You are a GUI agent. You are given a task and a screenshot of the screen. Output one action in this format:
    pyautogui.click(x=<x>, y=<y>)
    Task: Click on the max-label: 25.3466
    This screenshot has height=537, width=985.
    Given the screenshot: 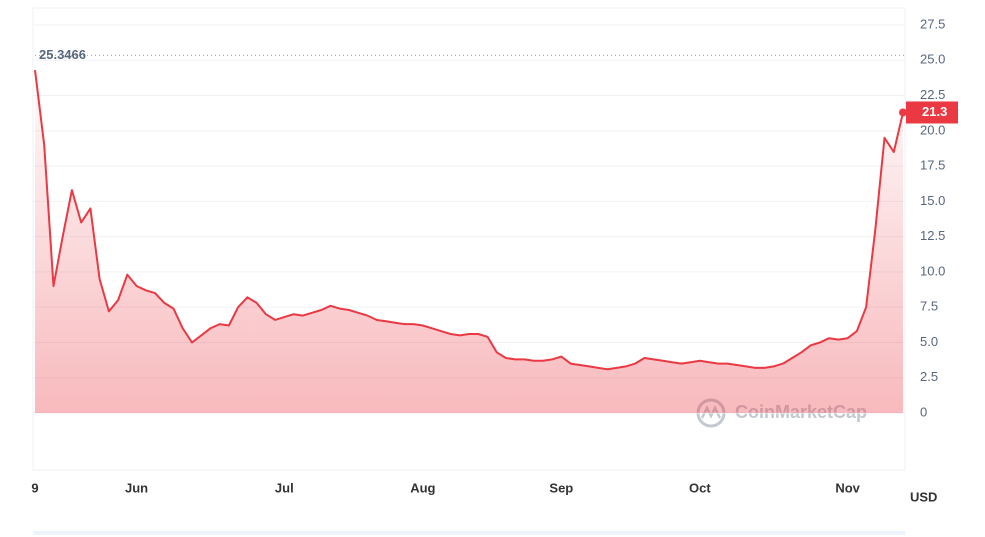 What is the action you would take?
    pyautogui.click(x=62, y=54)
    